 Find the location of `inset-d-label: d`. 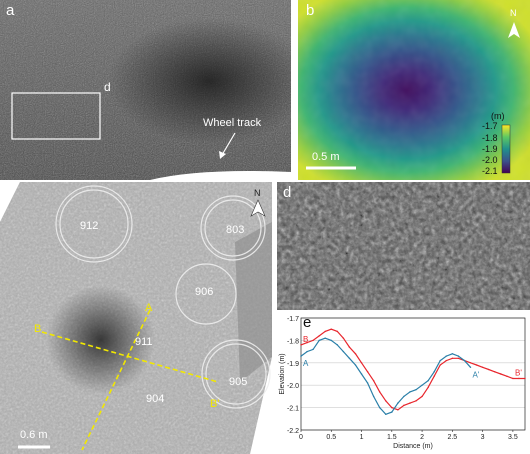

inset-d-label: d is located at coordinates (107, 87).